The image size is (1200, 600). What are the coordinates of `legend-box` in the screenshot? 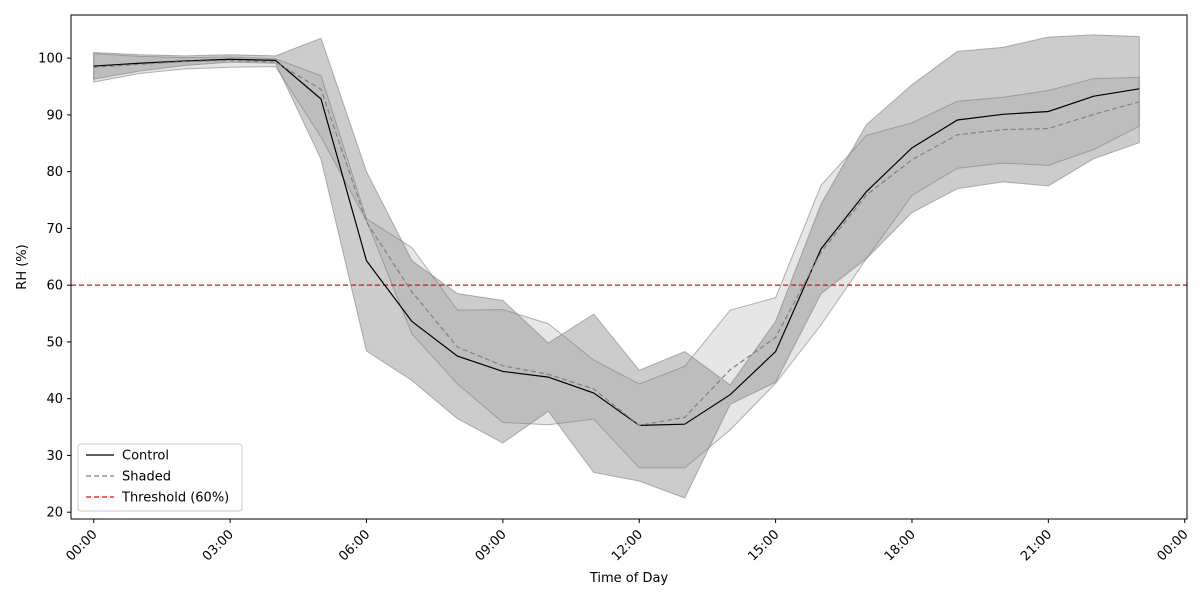 It's located at (160, 477).